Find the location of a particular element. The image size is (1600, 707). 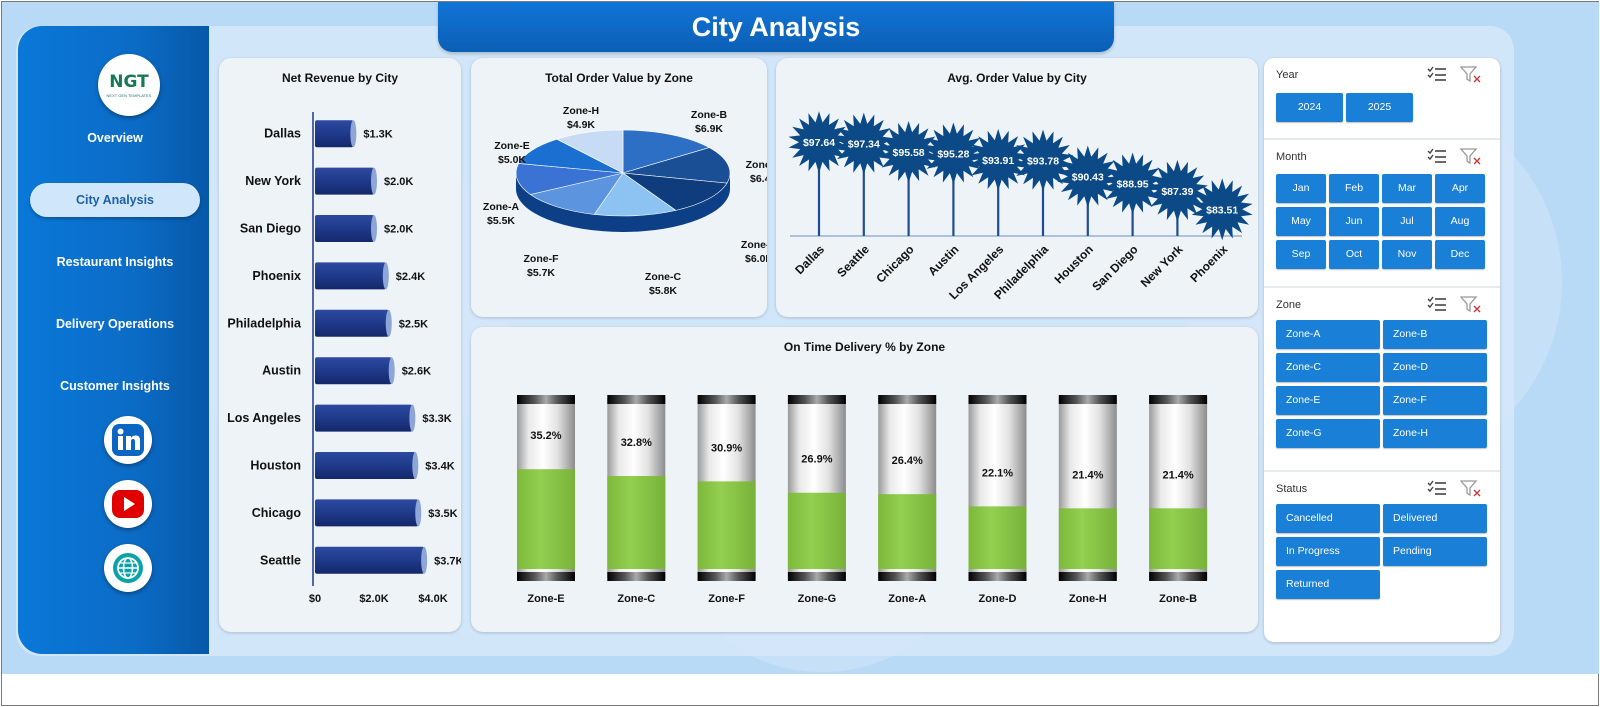

sidebar-item-overview: Overview is located at coordinates (115, 138).